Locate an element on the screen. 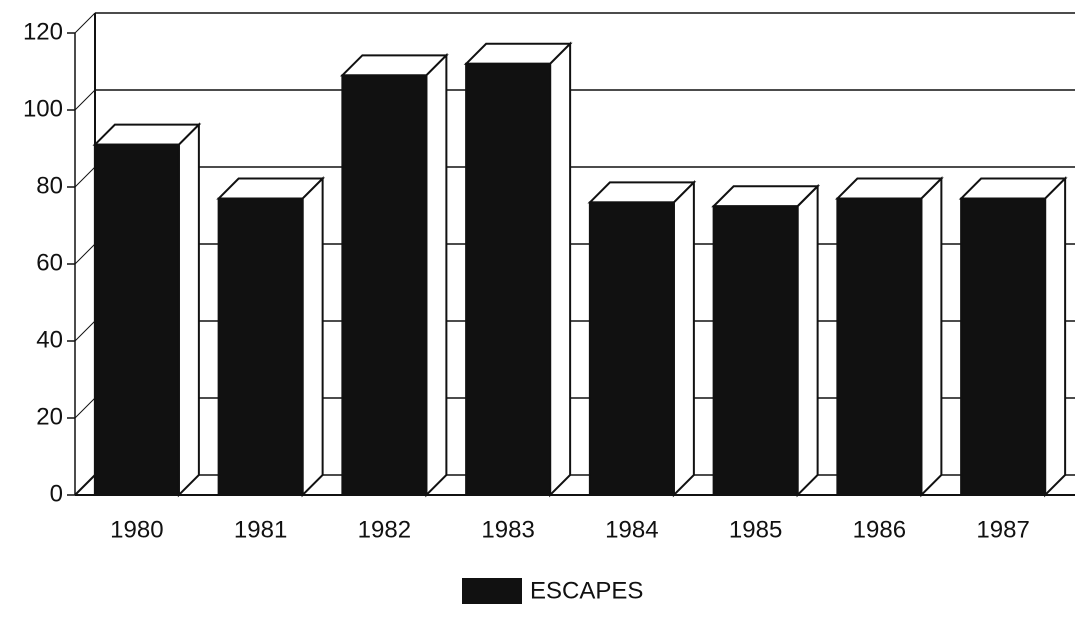 The width and height of the screenshot is (1075, 619). y-tick-label: 20 is located at coordinates (49, 416).